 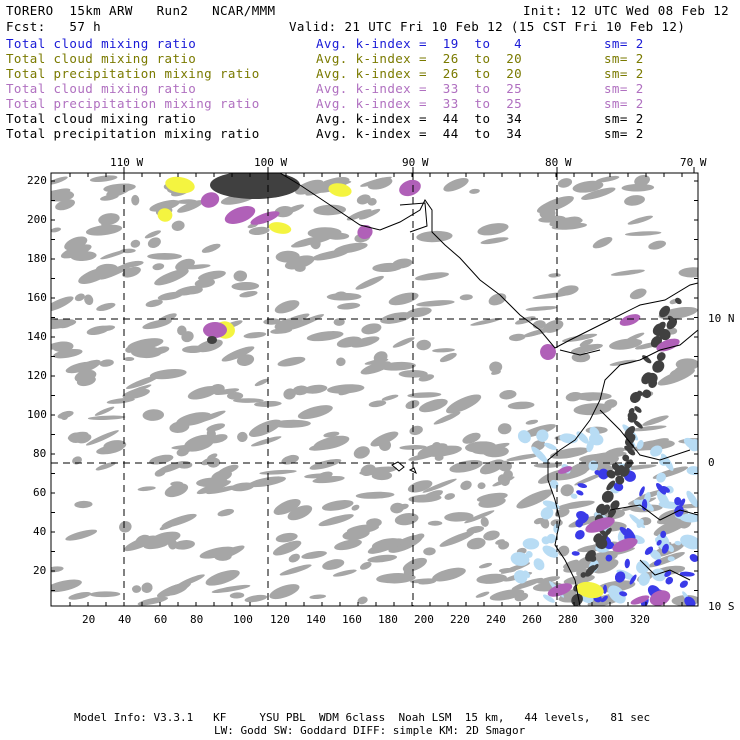 What do you see at coordinates (37, 219) in the screenshot?
I see `y-tick-label: 200` at bounding box center [37, 219].